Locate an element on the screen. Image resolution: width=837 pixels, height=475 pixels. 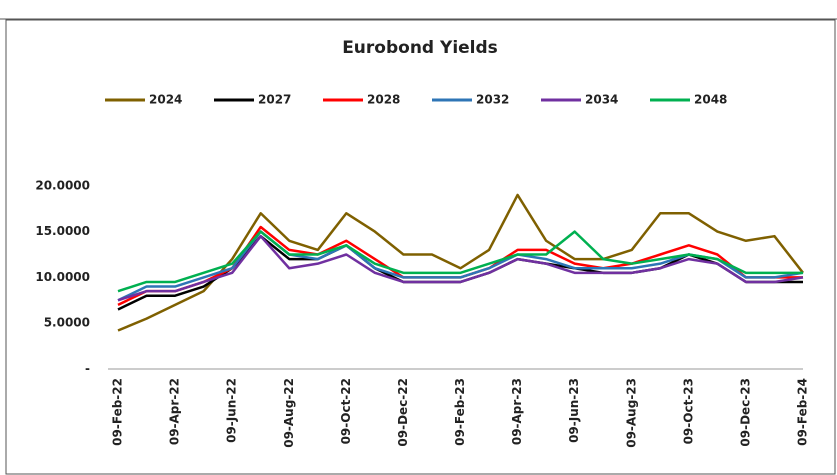
legend-label: 2034 is located at coordinates (601, 100).